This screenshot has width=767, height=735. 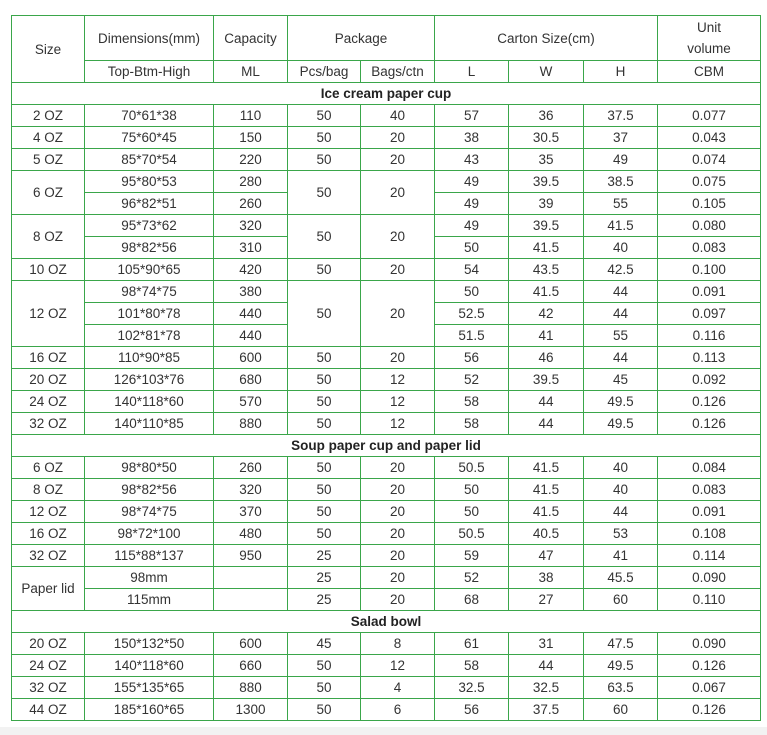 I want to click on cell-dimensions: 98mm, so click(x=149, y=577).